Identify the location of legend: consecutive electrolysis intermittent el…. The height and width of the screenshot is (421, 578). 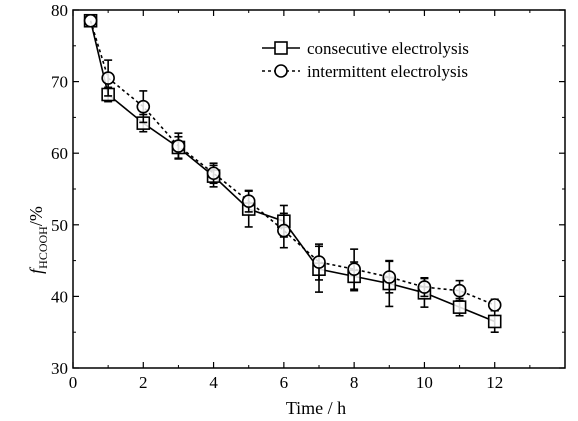
(365, 60).